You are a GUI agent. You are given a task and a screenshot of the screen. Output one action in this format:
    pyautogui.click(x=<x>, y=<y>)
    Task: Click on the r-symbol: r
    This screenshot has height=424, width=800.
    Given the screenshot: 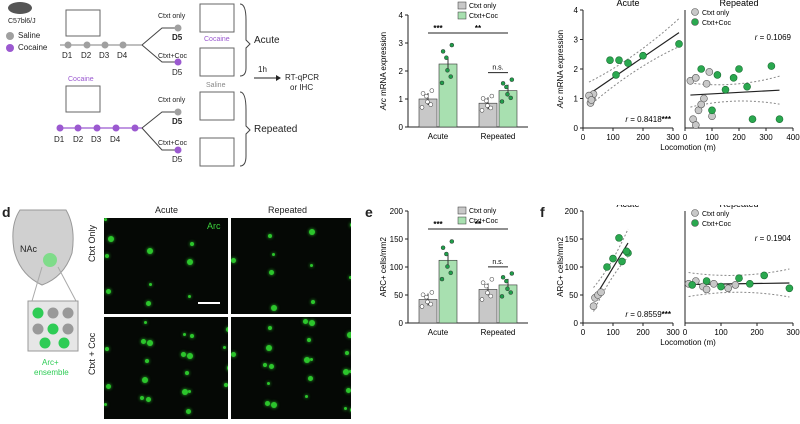 What is the action you would take?
    pyautogui.click(x=627, y=119)
    